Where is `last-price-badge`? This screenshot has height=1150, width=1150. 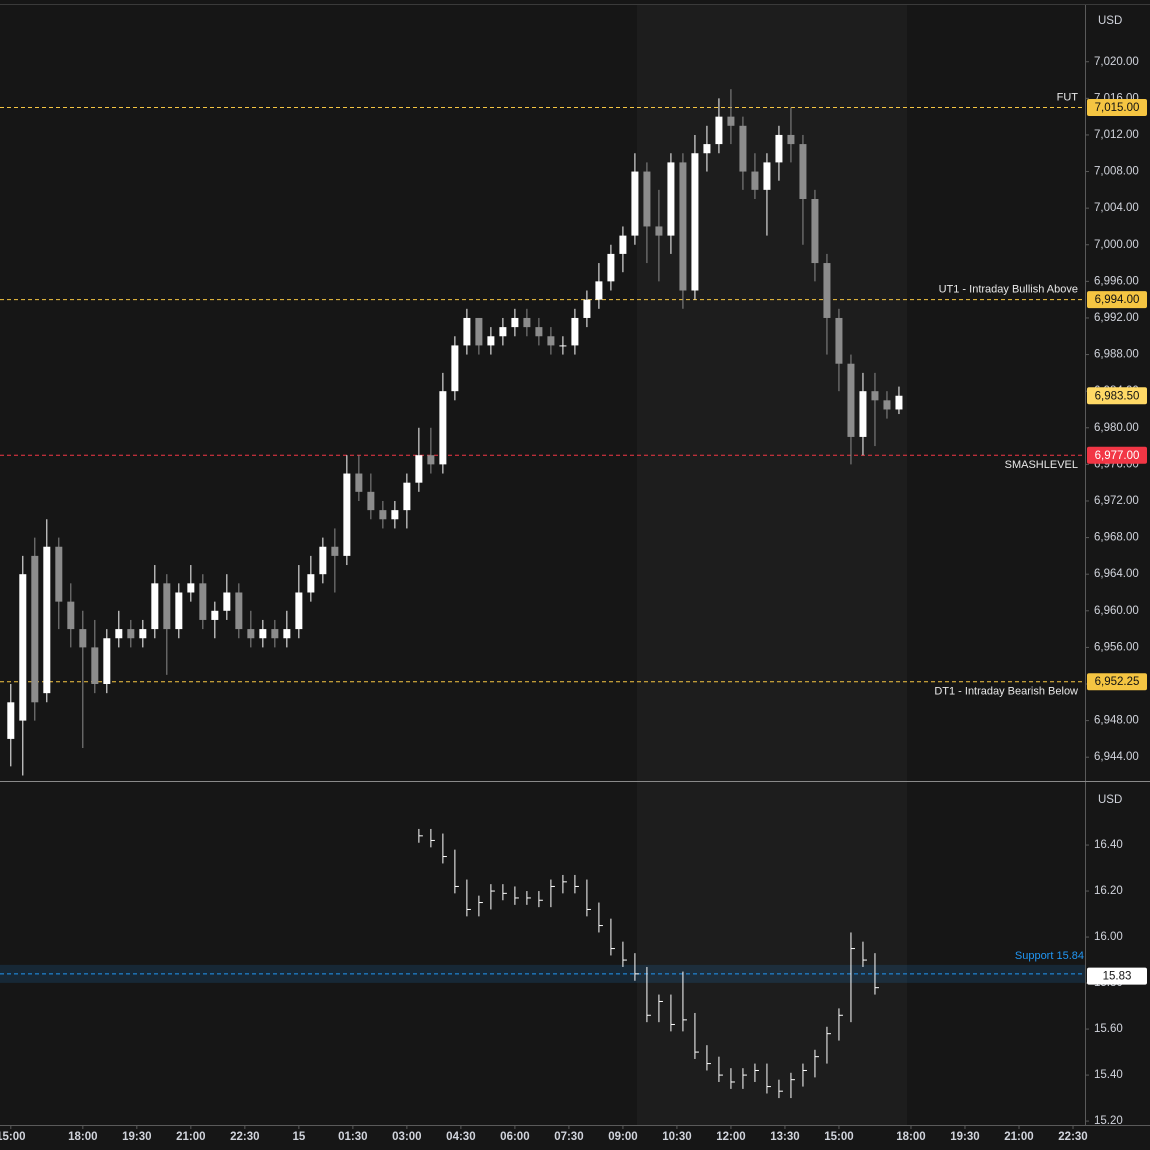
last-price-badge is located at coordinates (1117, 976).